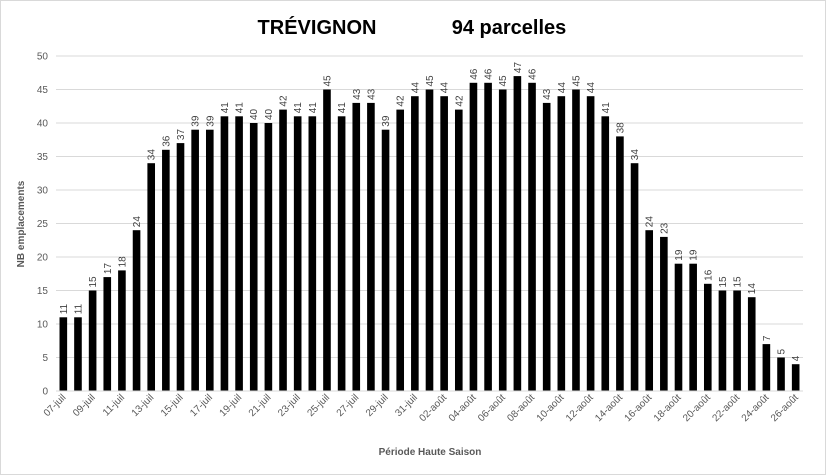  Describe the element at coordinates (152, 155) in the screenshot. I see `data-label: 34` at that location.